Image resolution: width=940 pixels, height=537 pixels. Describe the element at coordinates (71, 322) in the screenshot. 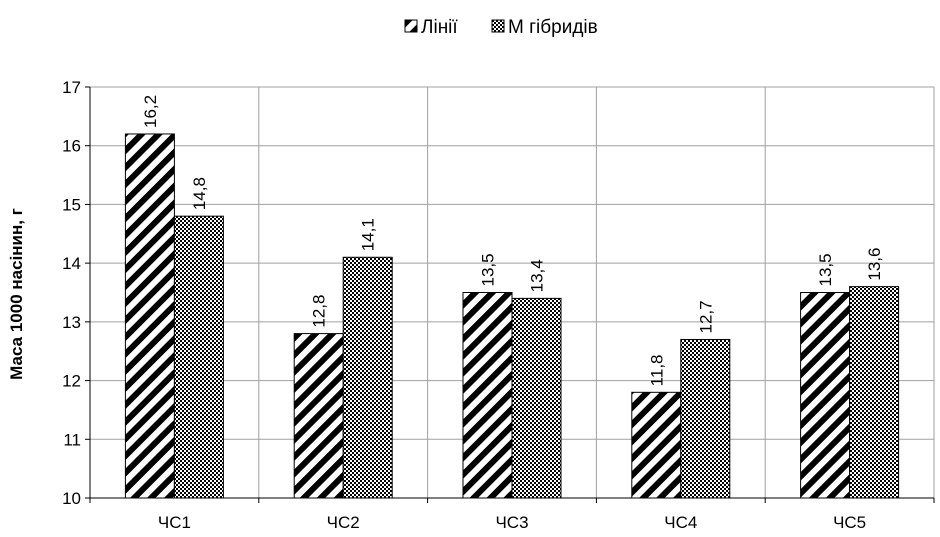

I see `y-tick-label: 13` at that location.